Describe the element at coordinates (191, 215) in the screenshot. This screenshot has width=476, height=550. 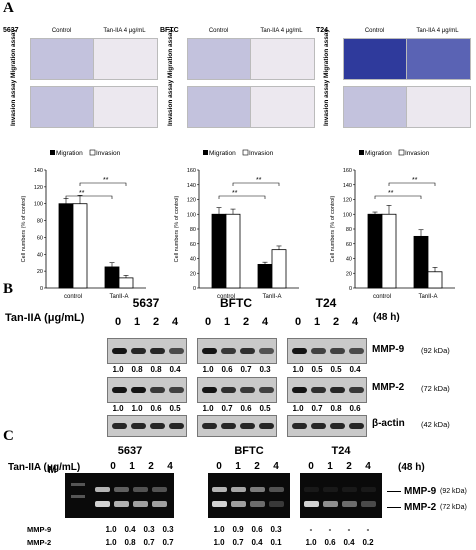
I see `y-tick-label: 100` at that location.